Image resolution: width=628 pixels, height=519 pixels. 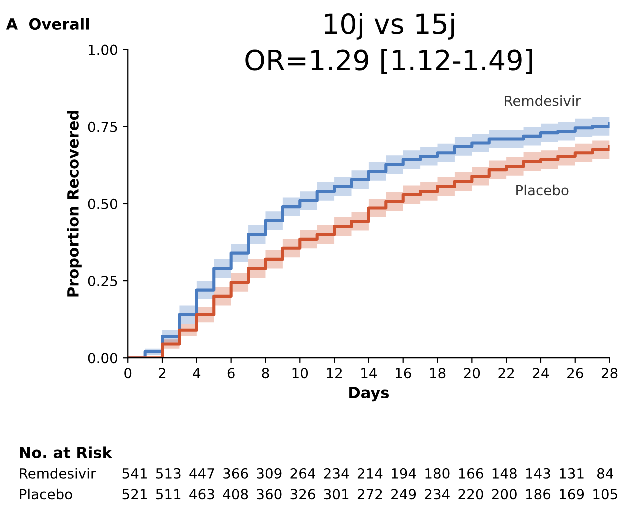 I want to click on x-tick-label: 0, so click(x=128, y=373).